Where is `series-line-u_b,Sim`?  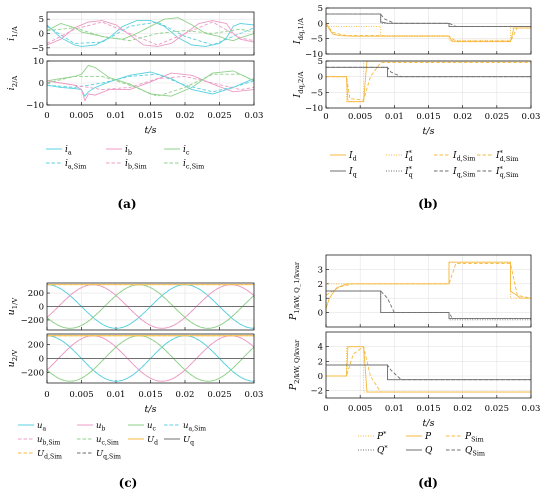 series-line-u_b,Sim is located at coordinates (150, 358).